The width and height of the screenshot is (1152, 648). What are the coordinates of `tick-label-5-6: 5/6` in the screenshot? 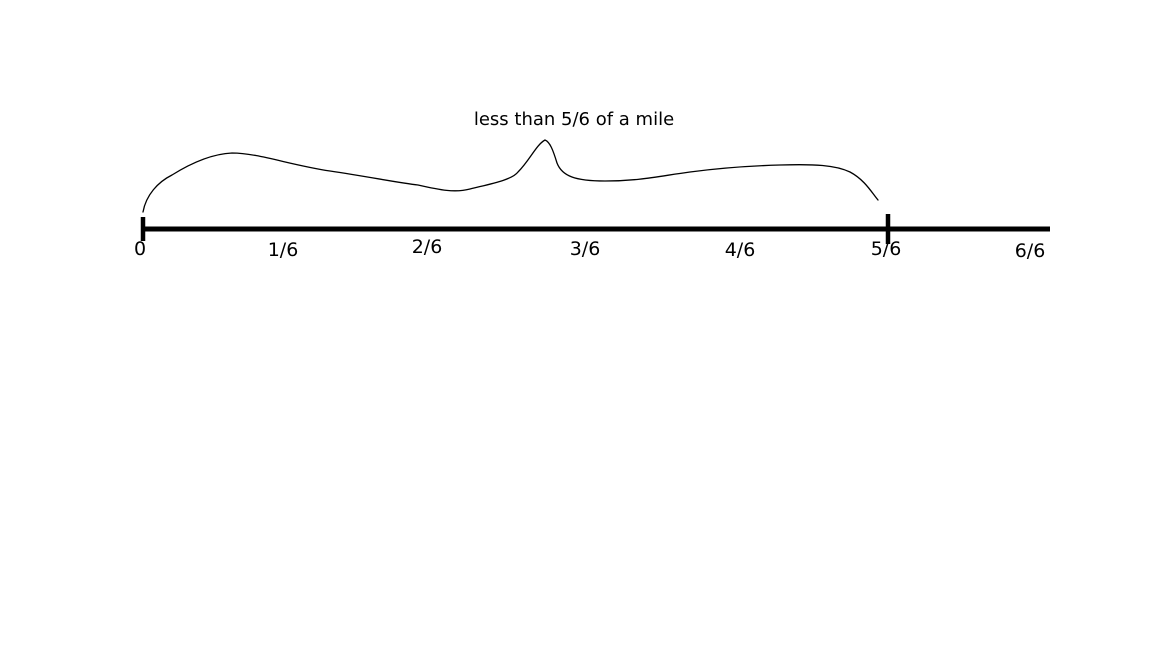 It's located at (886, 249).